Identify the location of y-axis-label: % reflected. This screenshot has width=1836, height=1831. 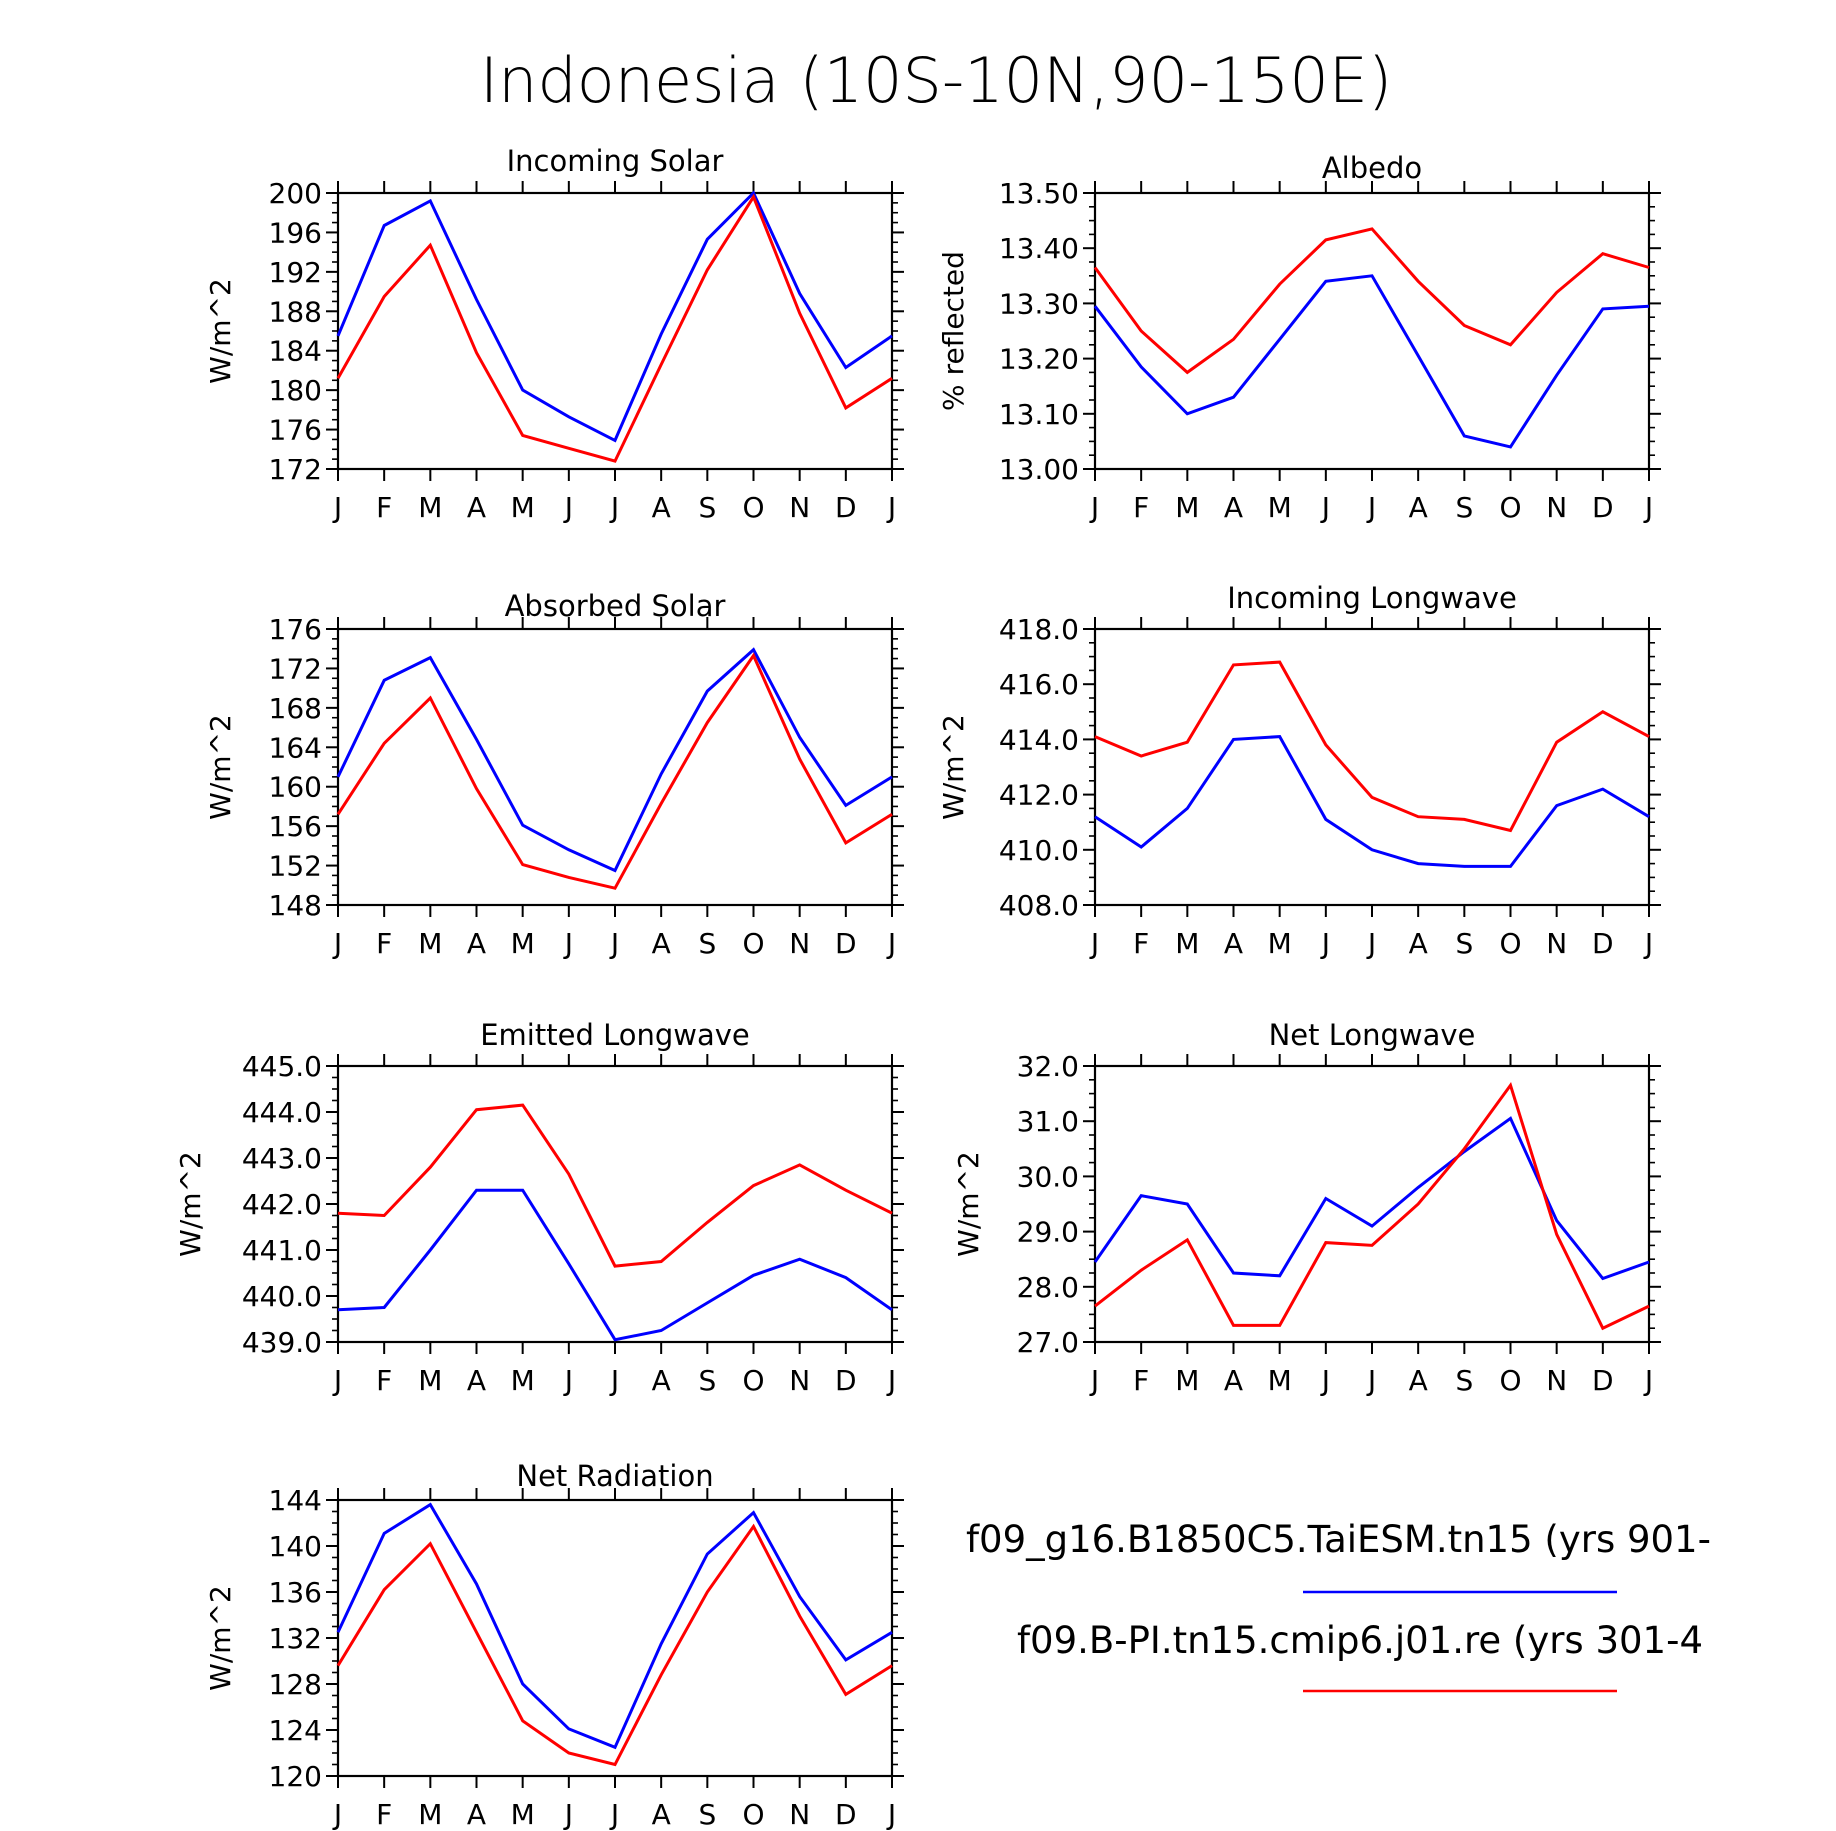
(953, 331).